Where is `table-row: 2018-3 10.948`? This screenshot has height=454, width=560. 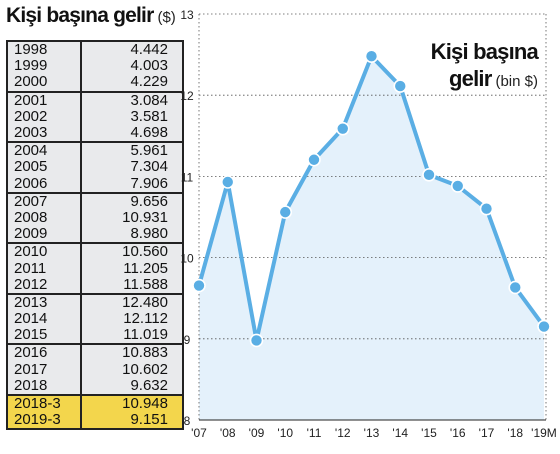
table-row: 2018-3 10.948 is located at coordinates (95, 403).